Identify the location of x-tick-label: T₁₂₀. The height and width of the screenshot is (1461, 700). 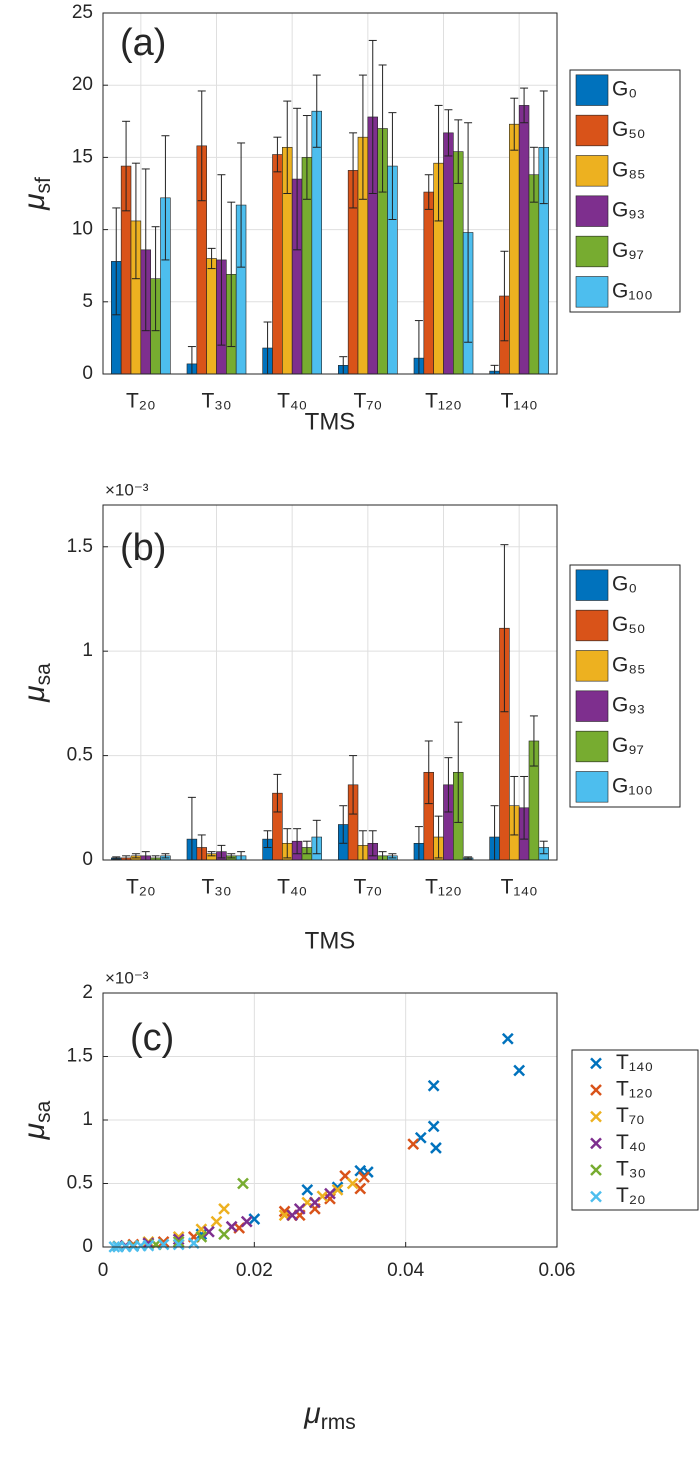
(443, 401).